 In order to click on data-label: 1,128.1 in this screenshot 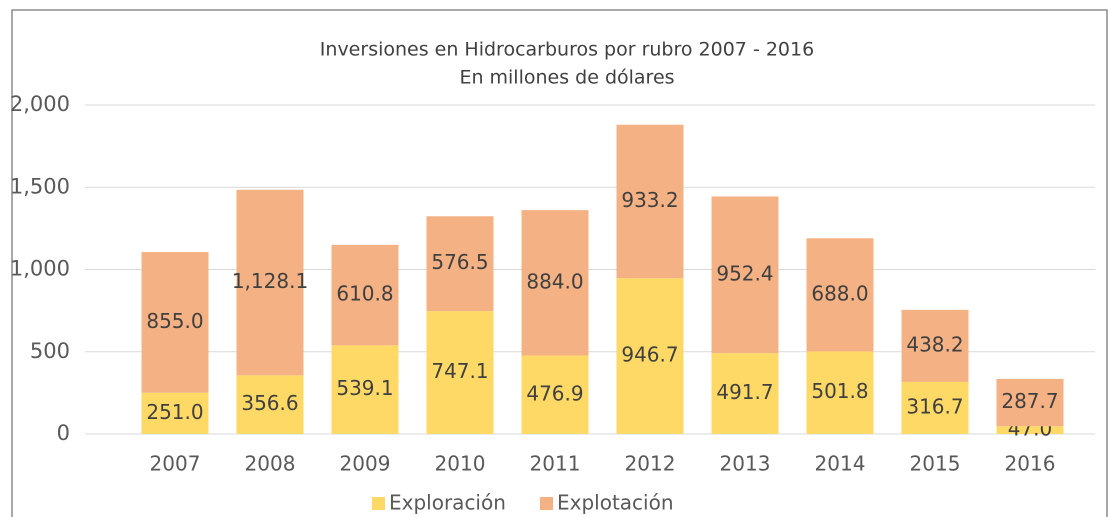, I will do `click(270, 281)`.